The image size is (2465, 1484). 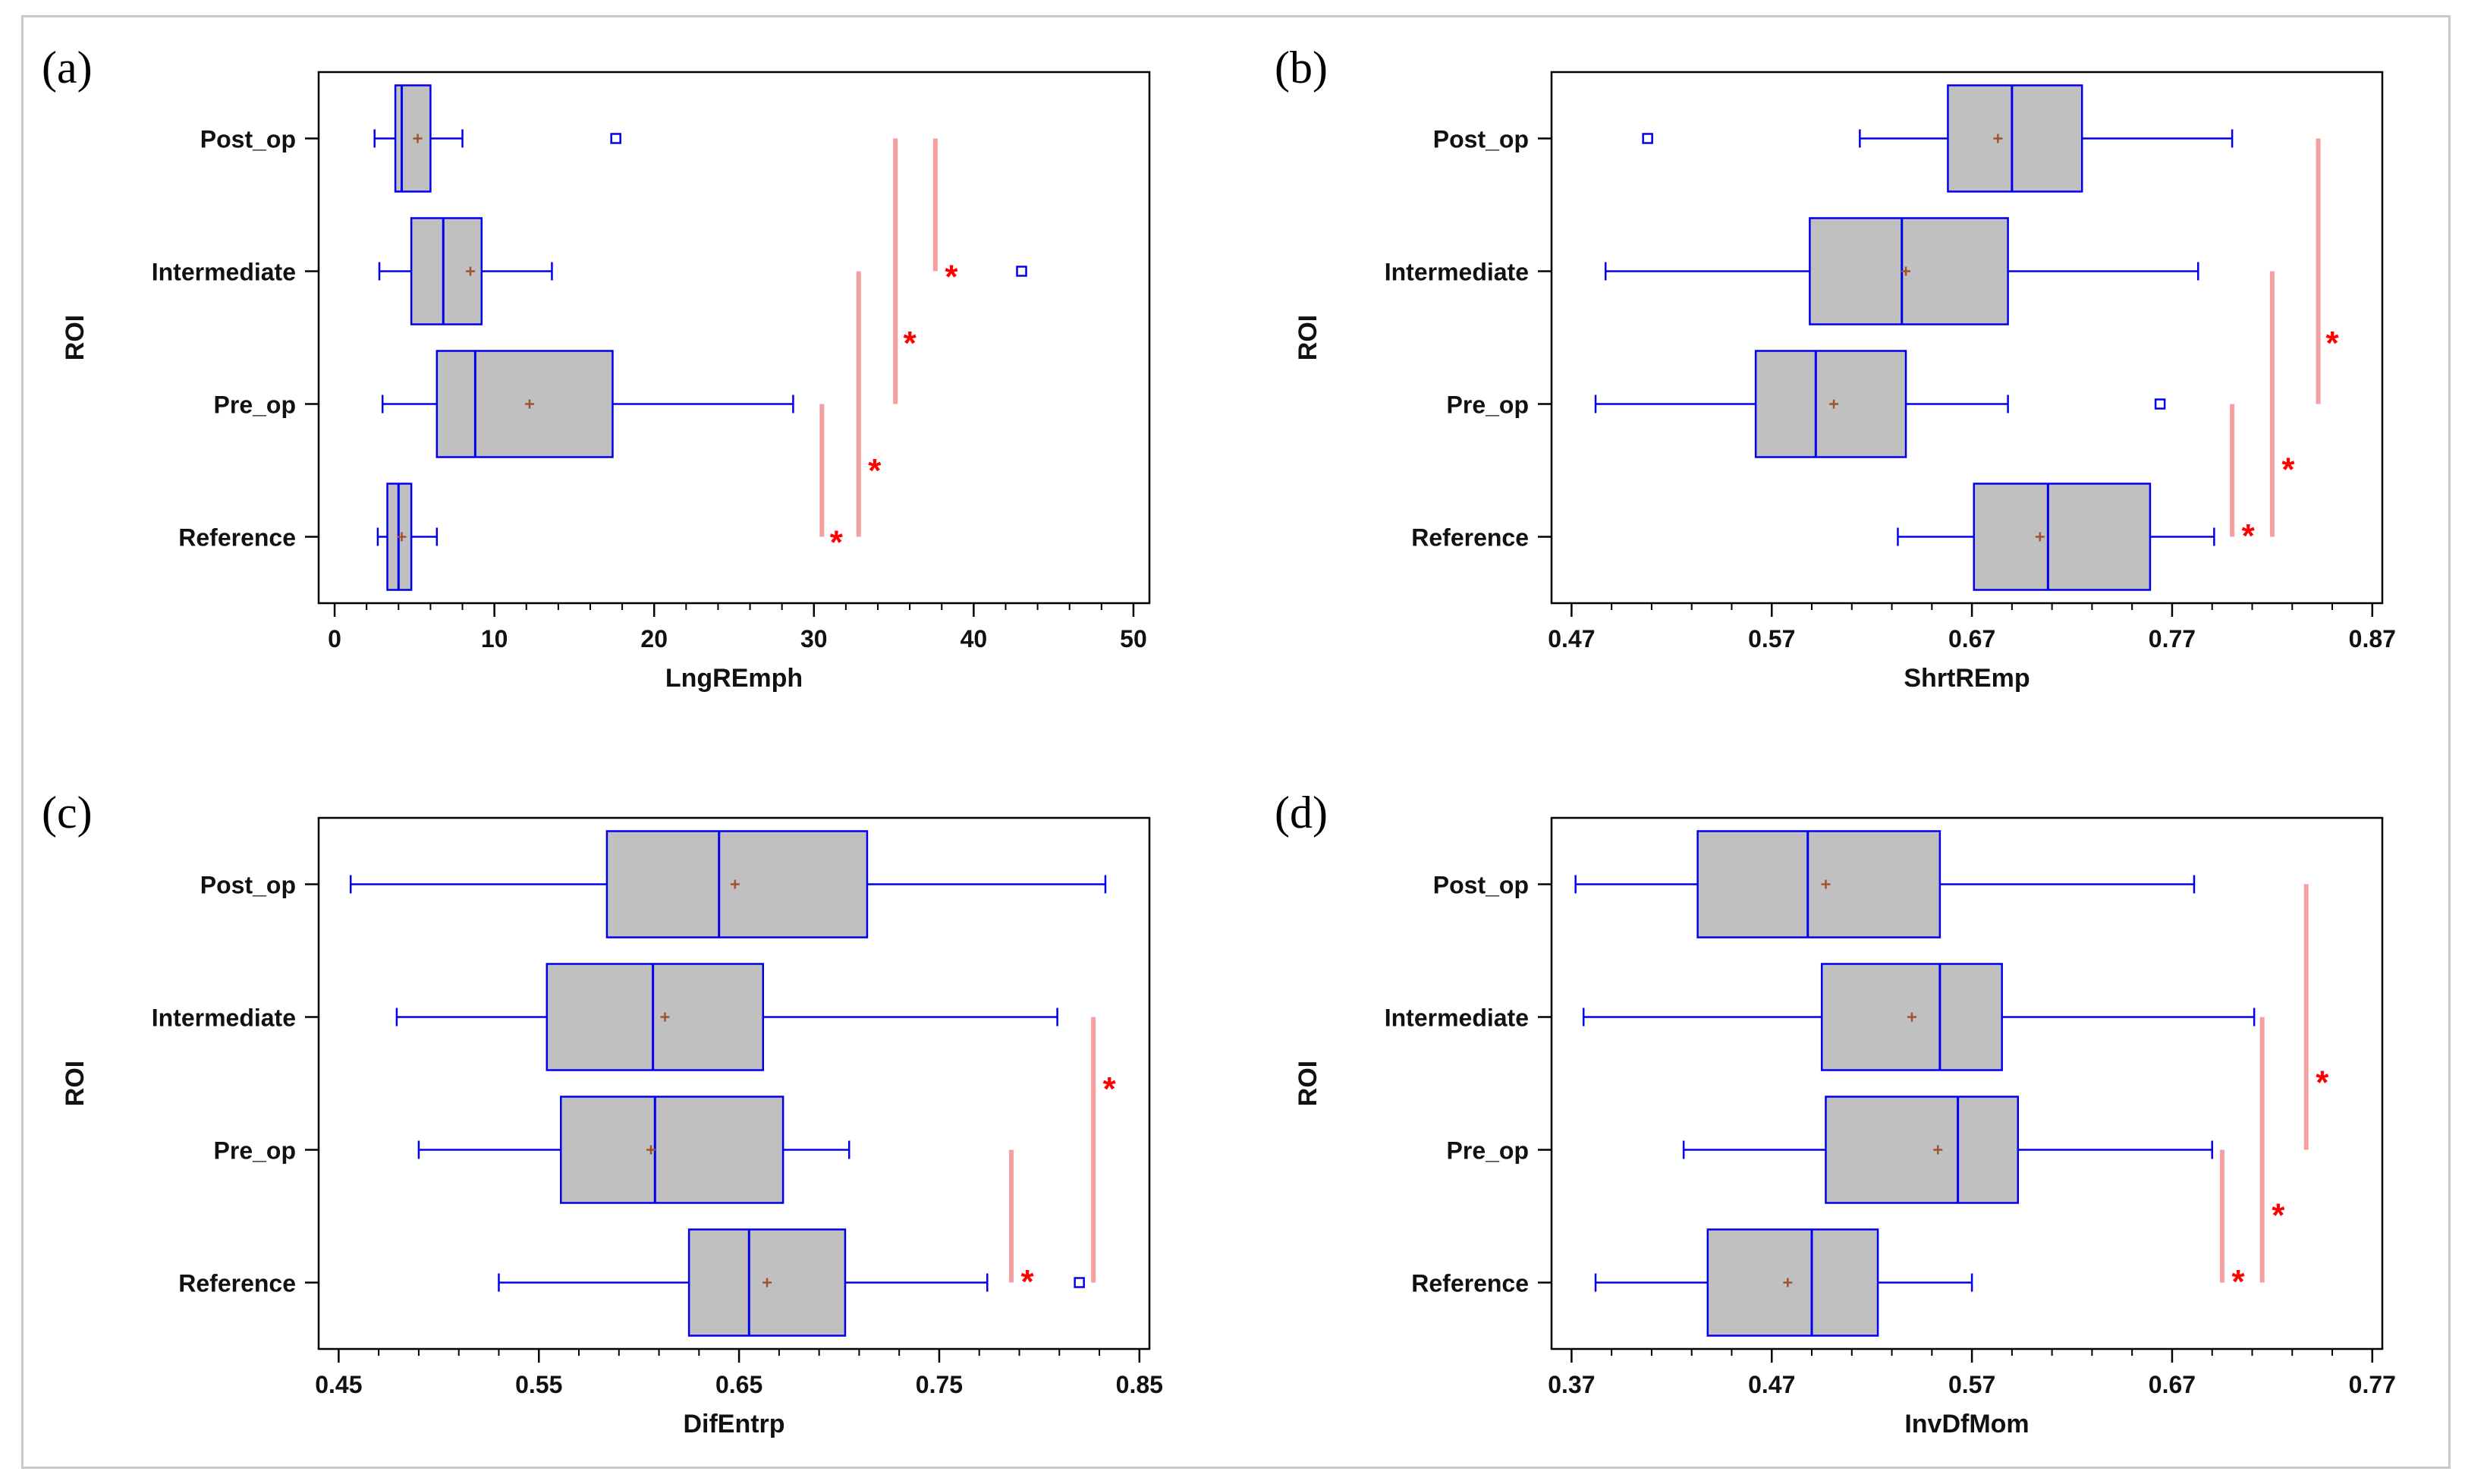 What do you see at coordinates (939, 1384) in the screenshot?
I see `panel-c-xtick-label: 0.75` at bounding box center [939, 1384].